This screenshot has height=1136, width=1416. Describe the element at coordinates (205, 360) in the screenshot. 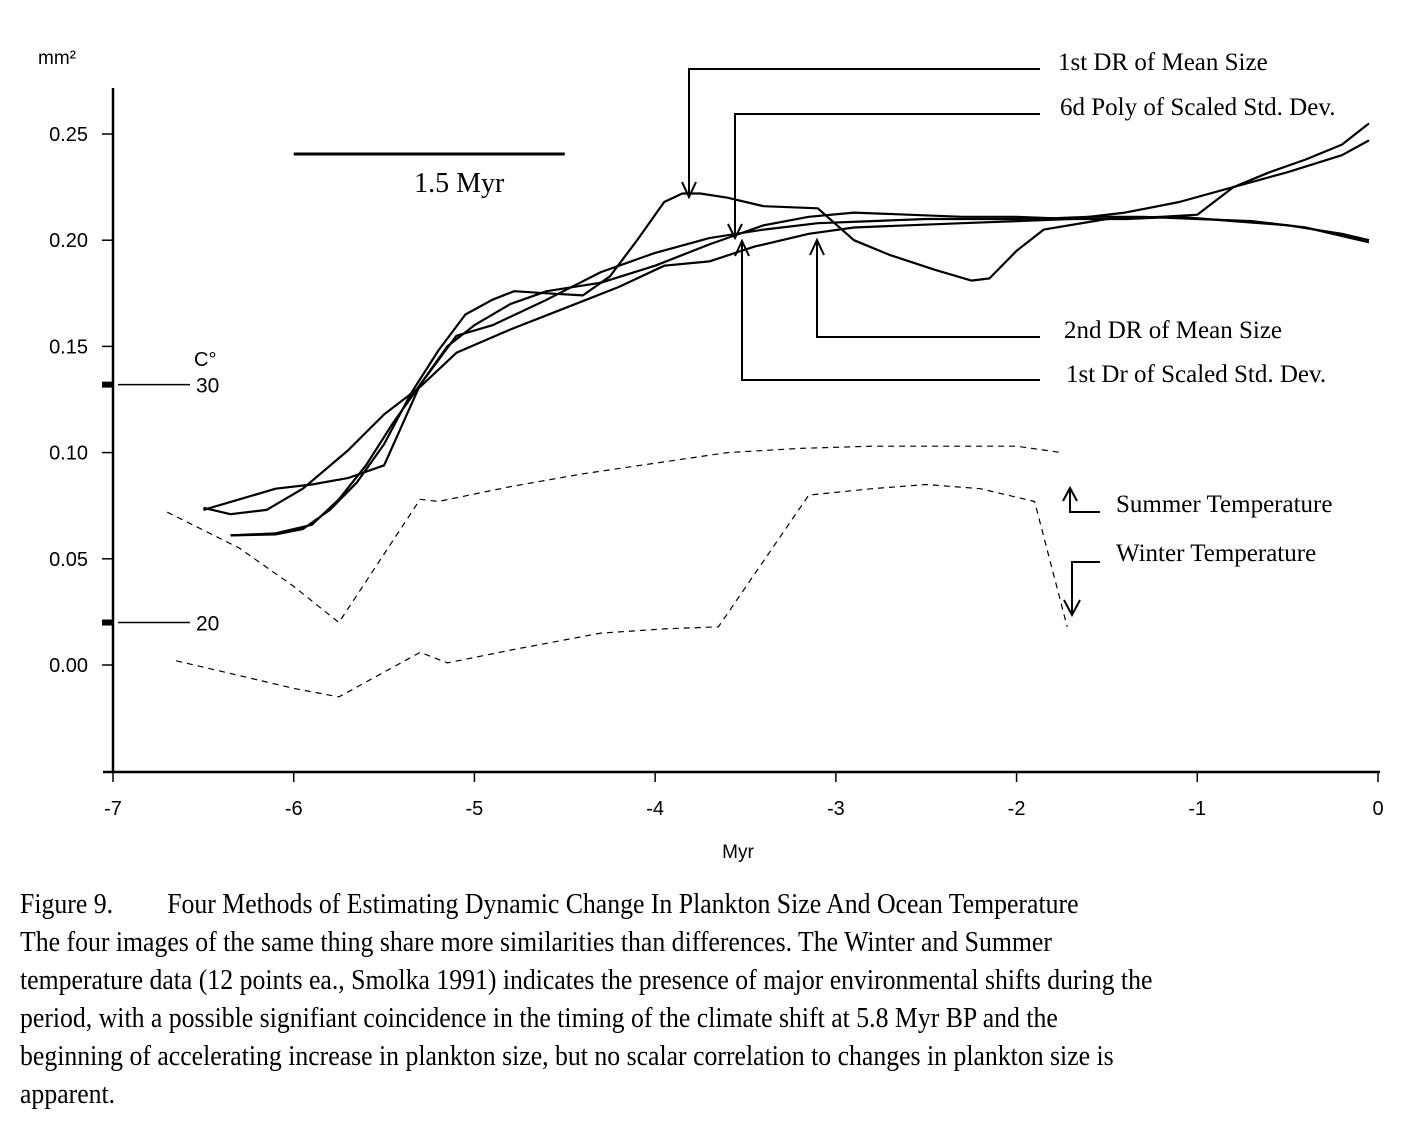

I see `temperature-axis-label: C°` at that location.